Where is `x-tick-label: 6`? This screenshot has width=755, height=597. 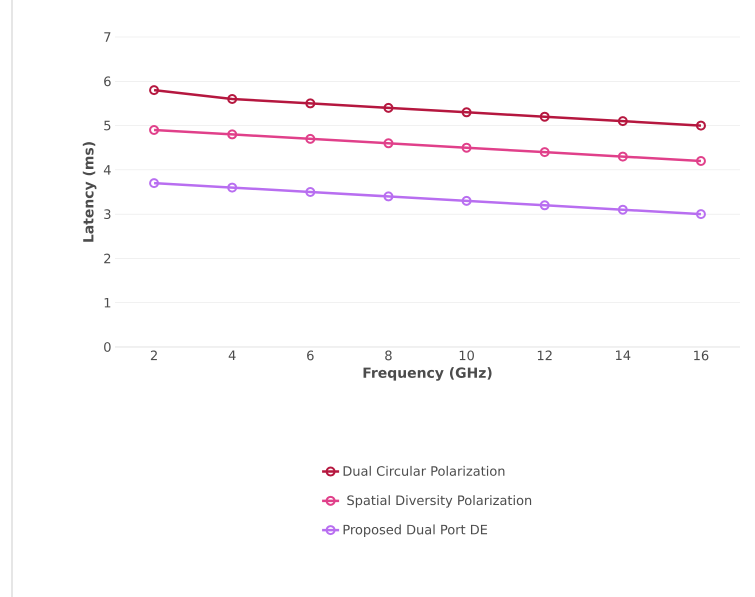
x-tick-label: 6 is located at coordinates (310, 355).